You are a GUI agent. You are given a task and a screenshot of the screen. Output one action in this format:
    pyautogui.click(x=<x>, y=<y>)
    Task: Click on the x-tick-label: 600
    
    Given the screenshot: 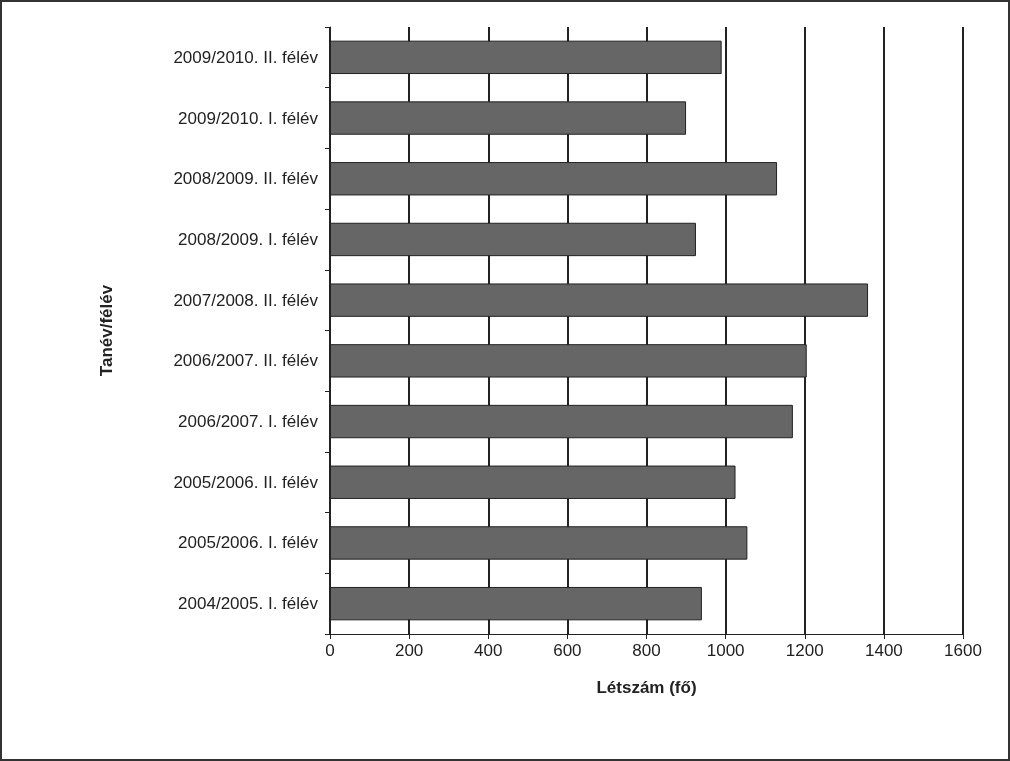 What is the action you would take?
    pyautogui.click(x=567, y=650)
    